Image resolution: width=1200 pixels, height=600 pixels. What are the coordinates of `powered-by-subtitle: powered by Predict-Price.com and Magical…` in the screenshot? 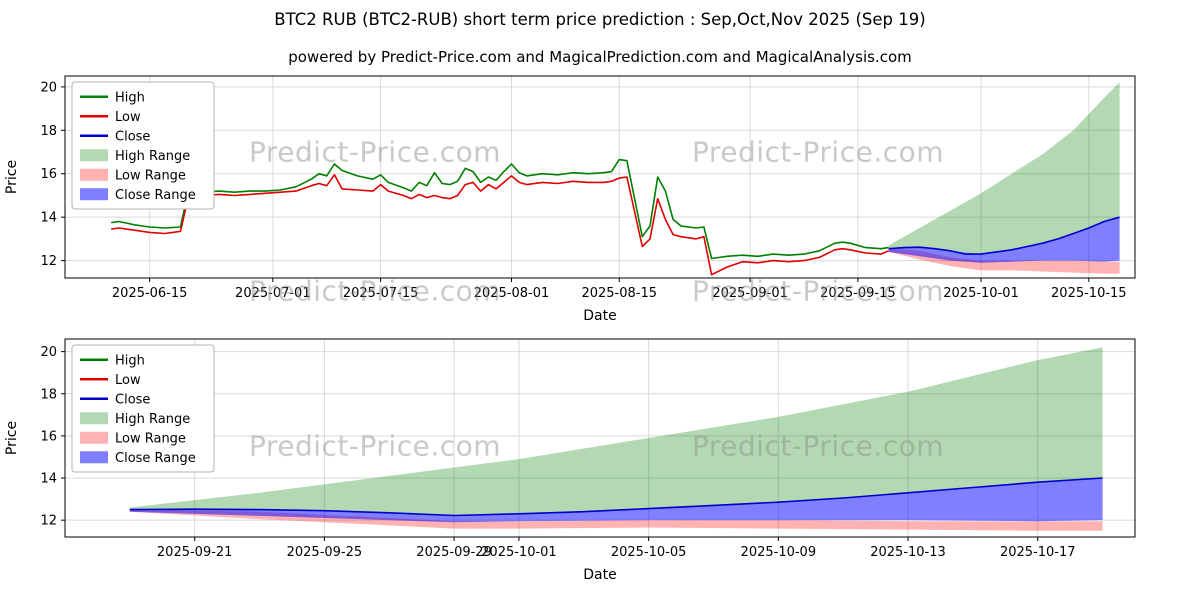 It's located at (600, 57).